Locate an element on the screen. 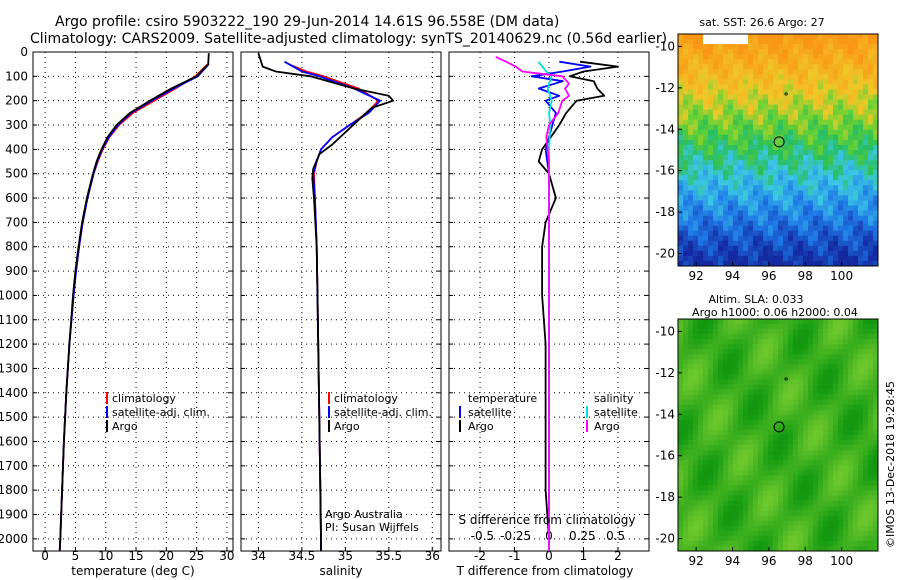 This screenshot has height=580, width=900. map-lat-tick-label: -20 is located at coordinates (665, 539).